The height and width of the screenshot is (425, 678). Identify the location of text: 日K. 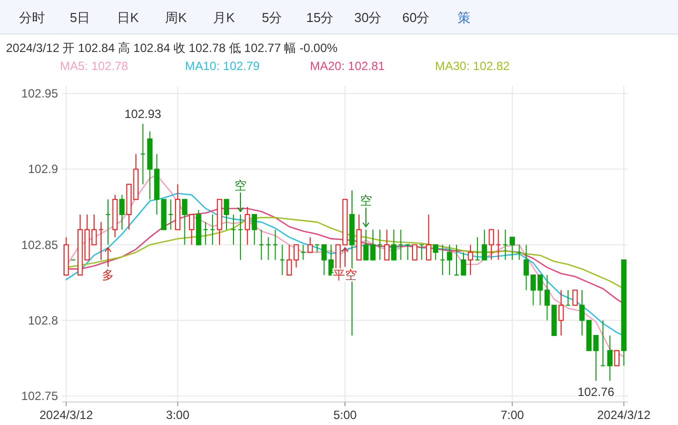
(128, 17).